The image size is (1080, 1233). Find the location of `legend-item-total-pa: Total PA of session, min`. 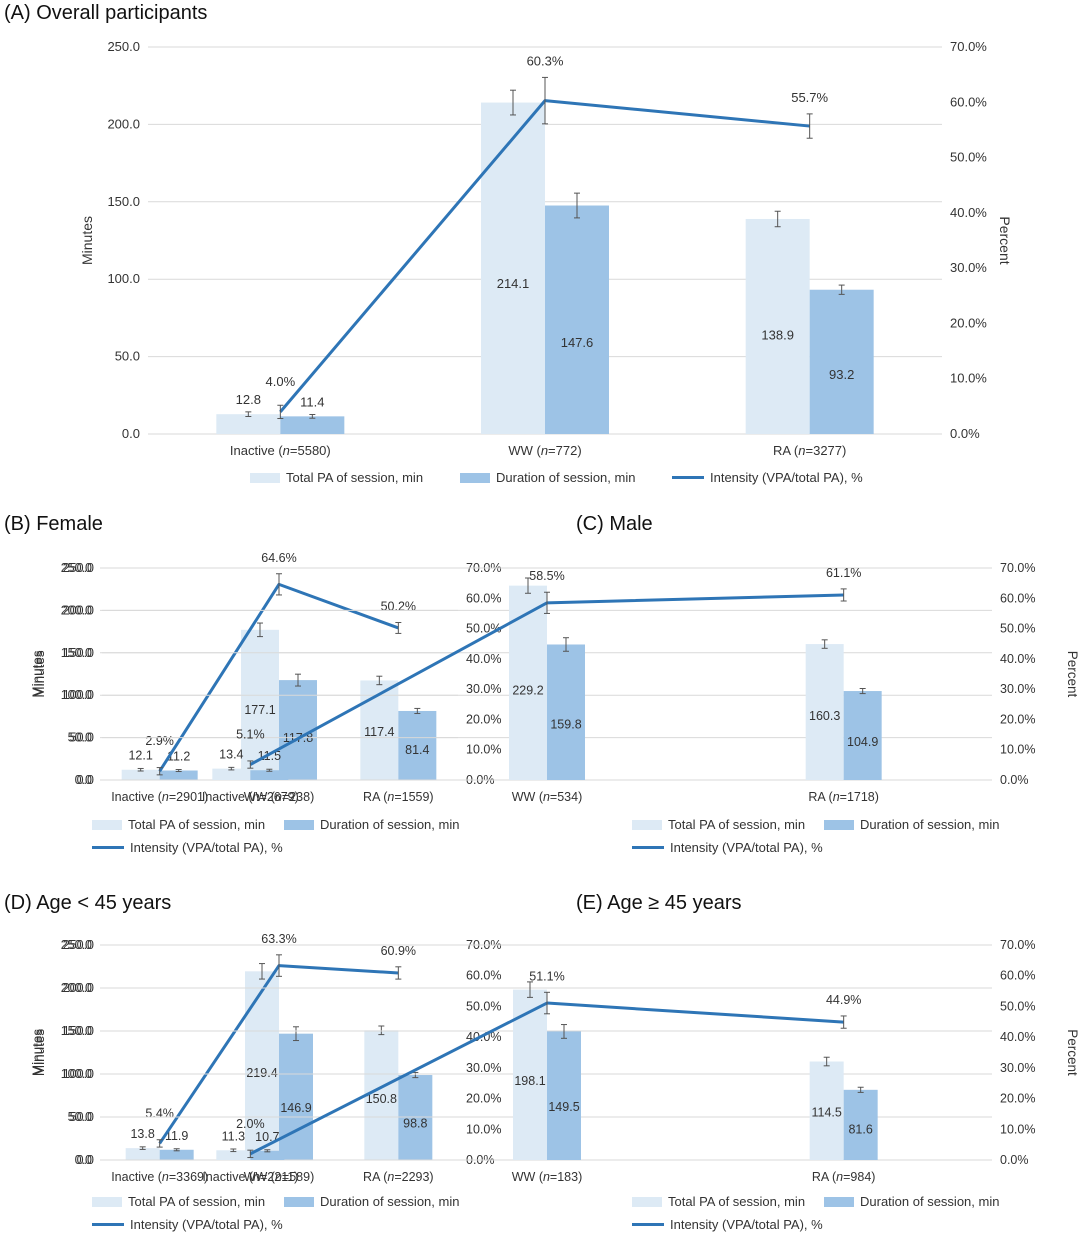

legend-item-total-pa: Total PA of session, min is located at coordinates (178, 1201).